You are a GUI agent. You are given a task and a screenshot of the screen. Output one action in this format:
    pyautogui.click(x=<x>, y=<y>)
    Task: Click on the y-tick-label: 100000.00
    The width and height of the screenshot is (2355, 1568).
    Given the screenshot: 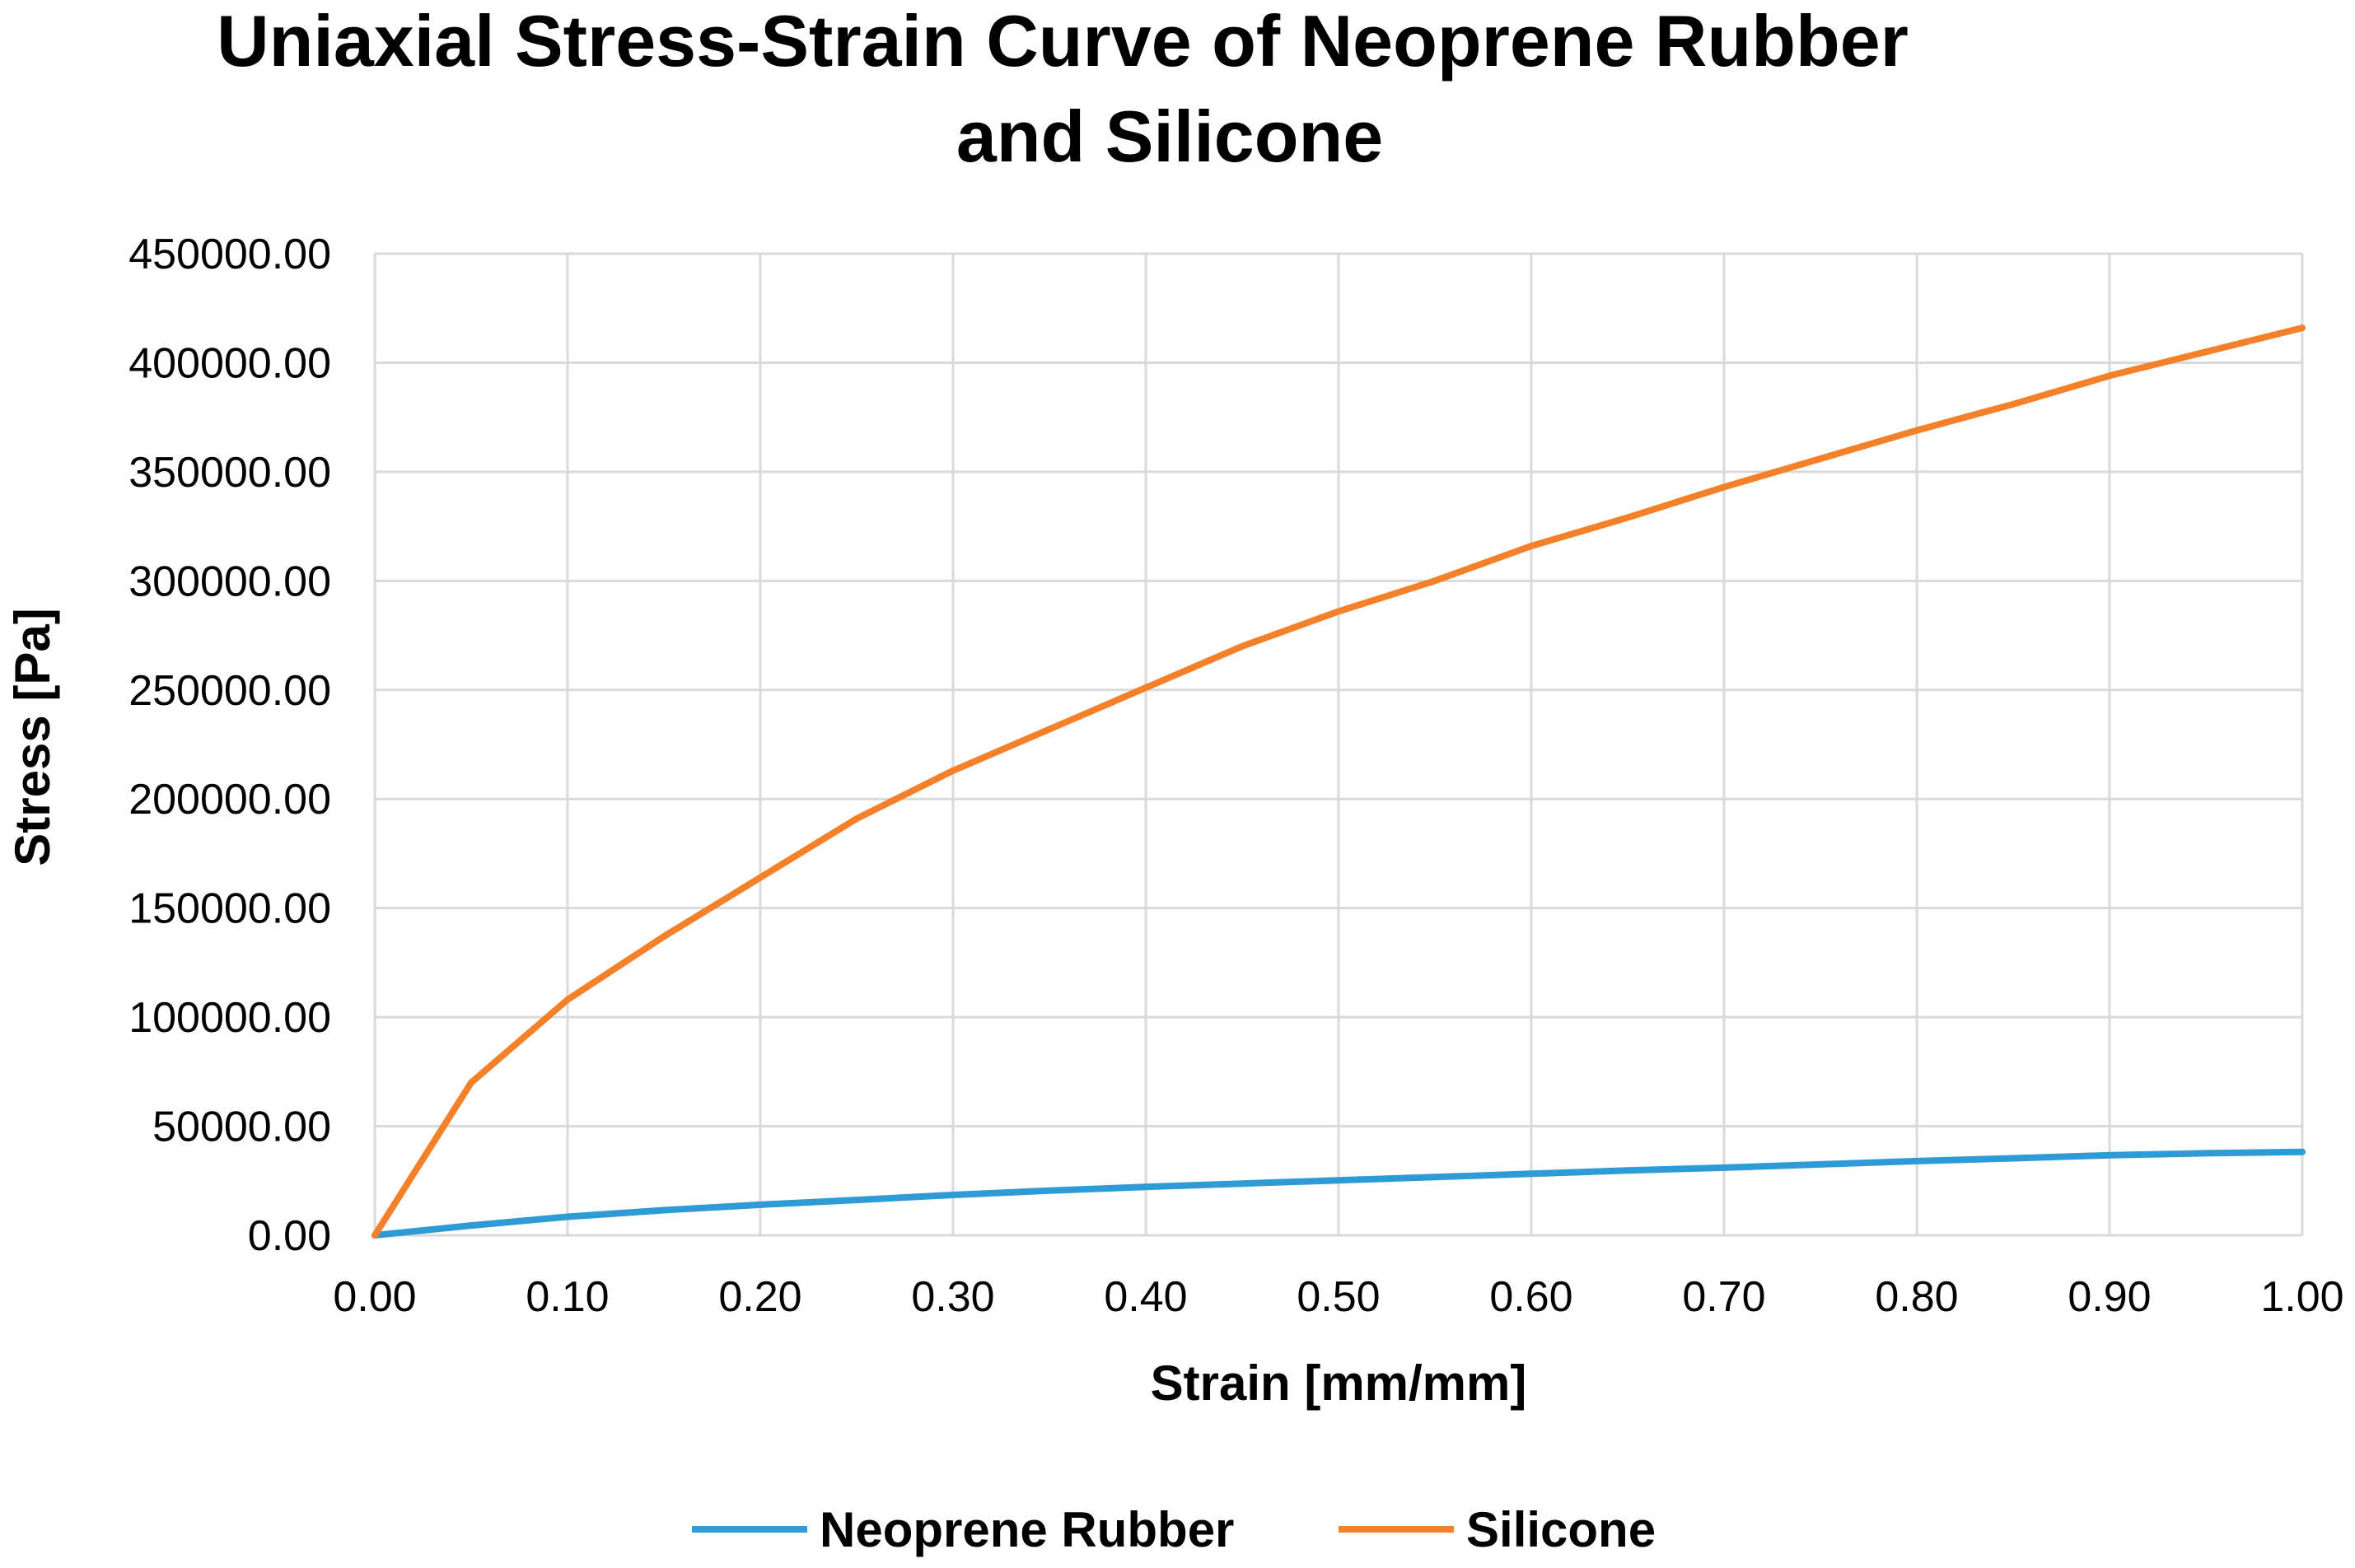 What is the action you would take?
    pyautogui.click(x=229, y=1018)
    